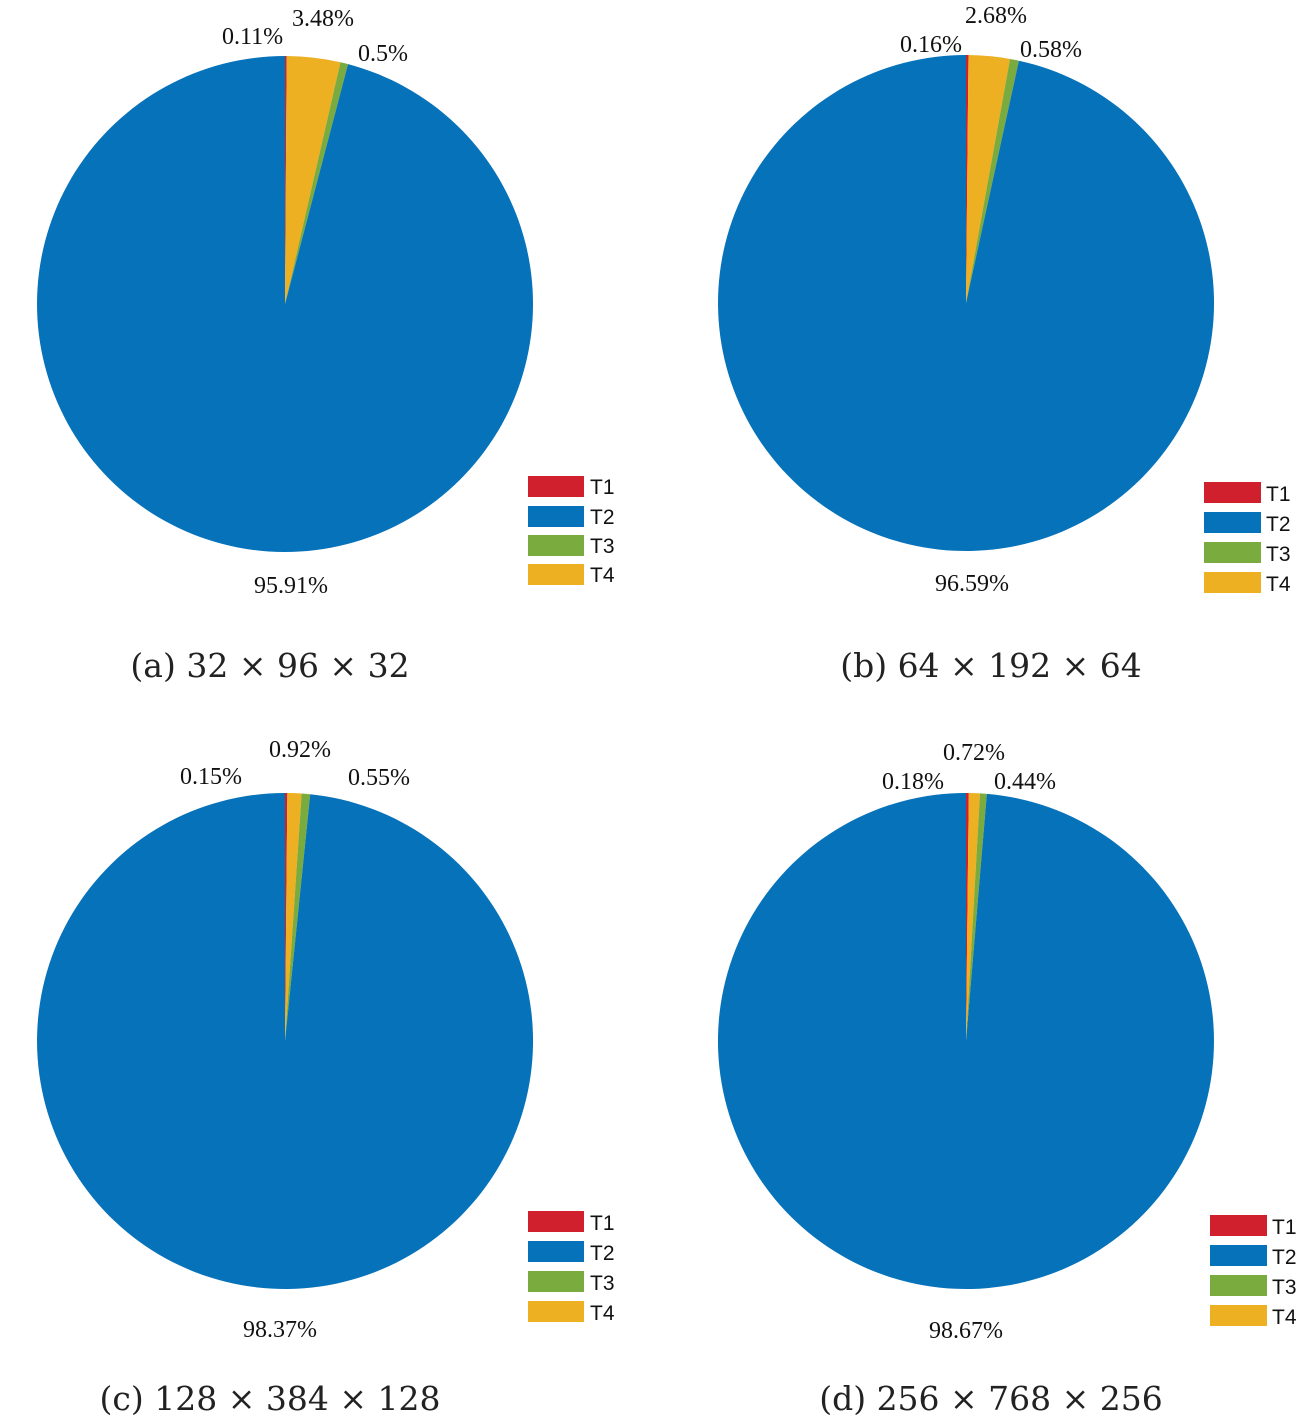  What do you see at coordinates (252, 37) in the screenshot?
I see `slice-label-t1: 0.11%` at bounding box center [252, 37].